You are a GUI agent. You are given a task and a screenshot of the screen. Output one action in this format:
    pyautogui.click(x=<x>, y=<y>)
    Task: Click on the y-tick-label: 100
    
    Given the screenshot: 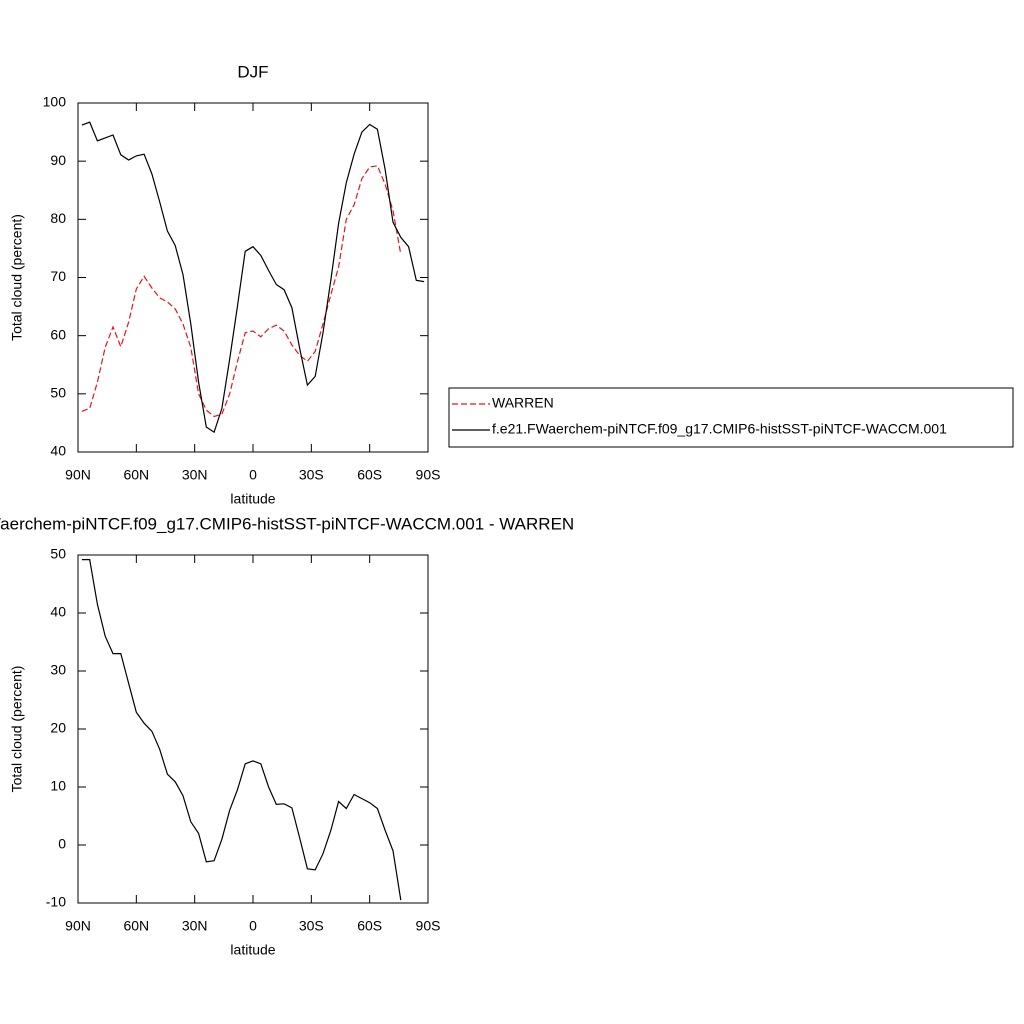 What is the action you would take?
    pyautogui.click(x=55, y=102)
    